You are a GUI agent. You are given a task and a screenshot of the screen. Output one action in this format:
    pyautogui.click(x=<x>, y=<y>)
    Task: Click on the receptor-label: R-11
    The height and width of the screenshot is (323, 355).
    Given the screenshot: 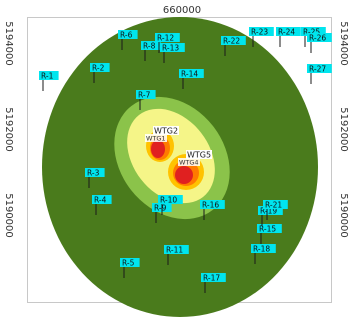 What is the action you would take?
    pyautogui.click(x=174, y=250)
    